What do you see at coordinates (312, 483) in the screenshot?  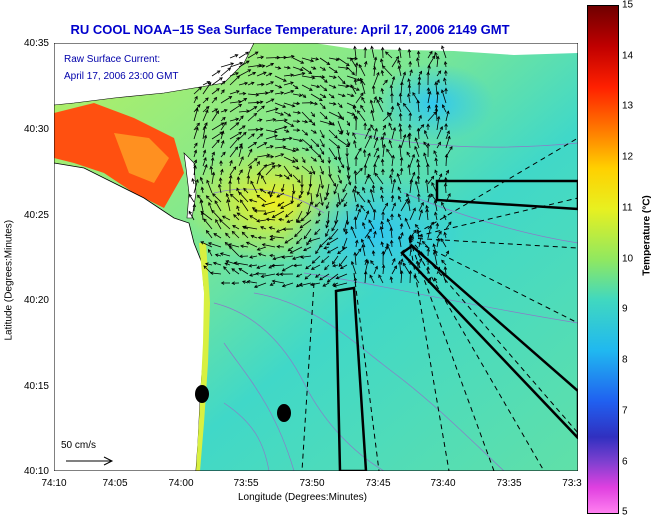 I see `x-tick: 73:50` at bounding box center [312, 483].